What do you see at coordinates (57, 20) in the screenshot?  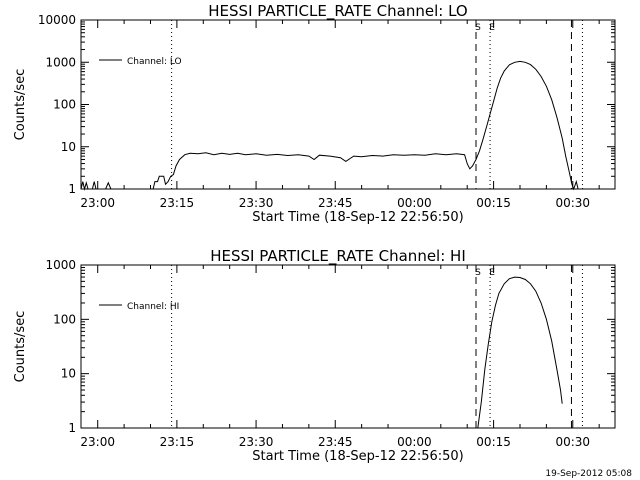 I see `y-tick-label: 10000` at bounding box center [57, 20].